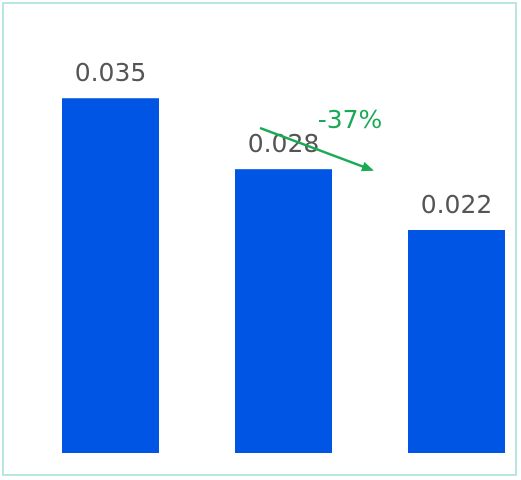 The height and width of the screenshot is (480, 521). Describe the element at coordinates (350, 119) in the screenshot. I see `change-percent-label: -37%` at that location.